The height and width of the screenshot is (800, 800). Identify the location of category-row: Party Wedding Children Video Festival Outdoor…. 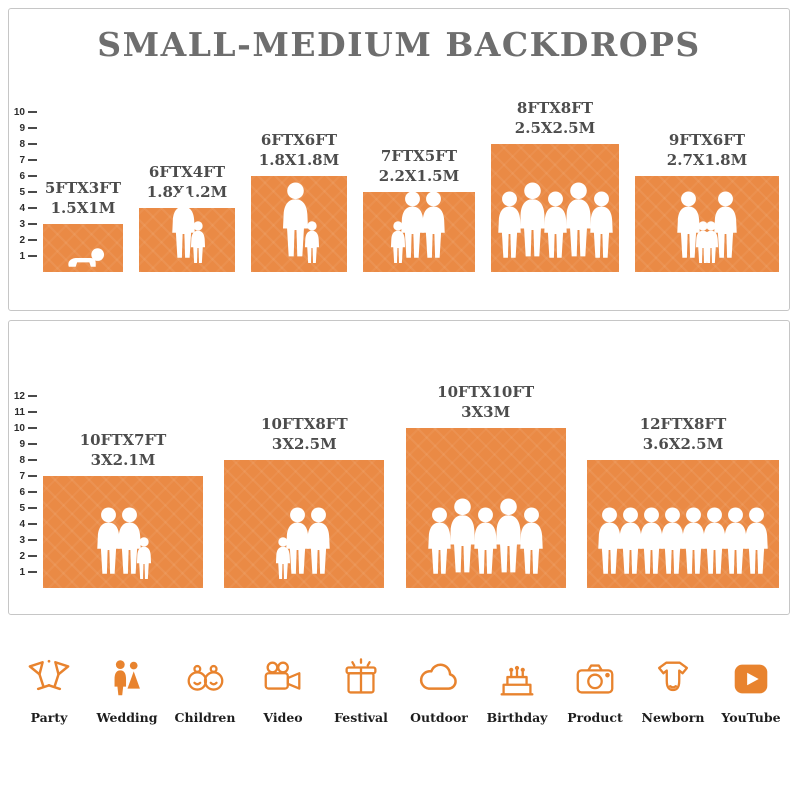
(400, 690).